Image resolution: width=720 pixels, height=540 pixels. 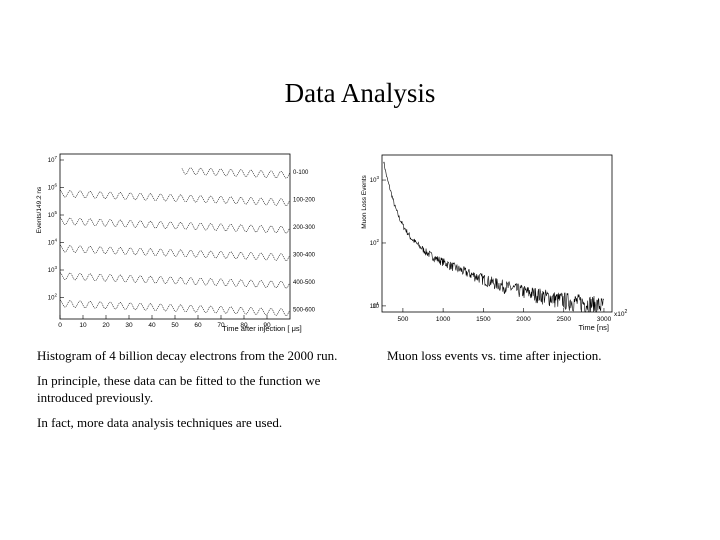 I want to click on series-label: 400-500, so click(x=304, y=283).